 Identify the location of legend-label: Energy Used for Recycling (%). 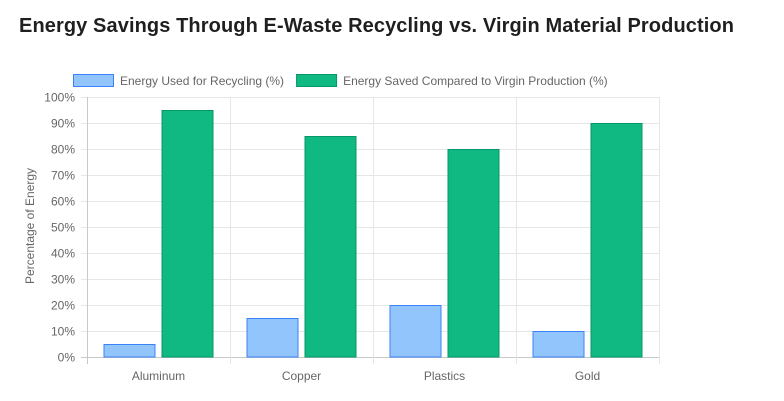
(202, 81).